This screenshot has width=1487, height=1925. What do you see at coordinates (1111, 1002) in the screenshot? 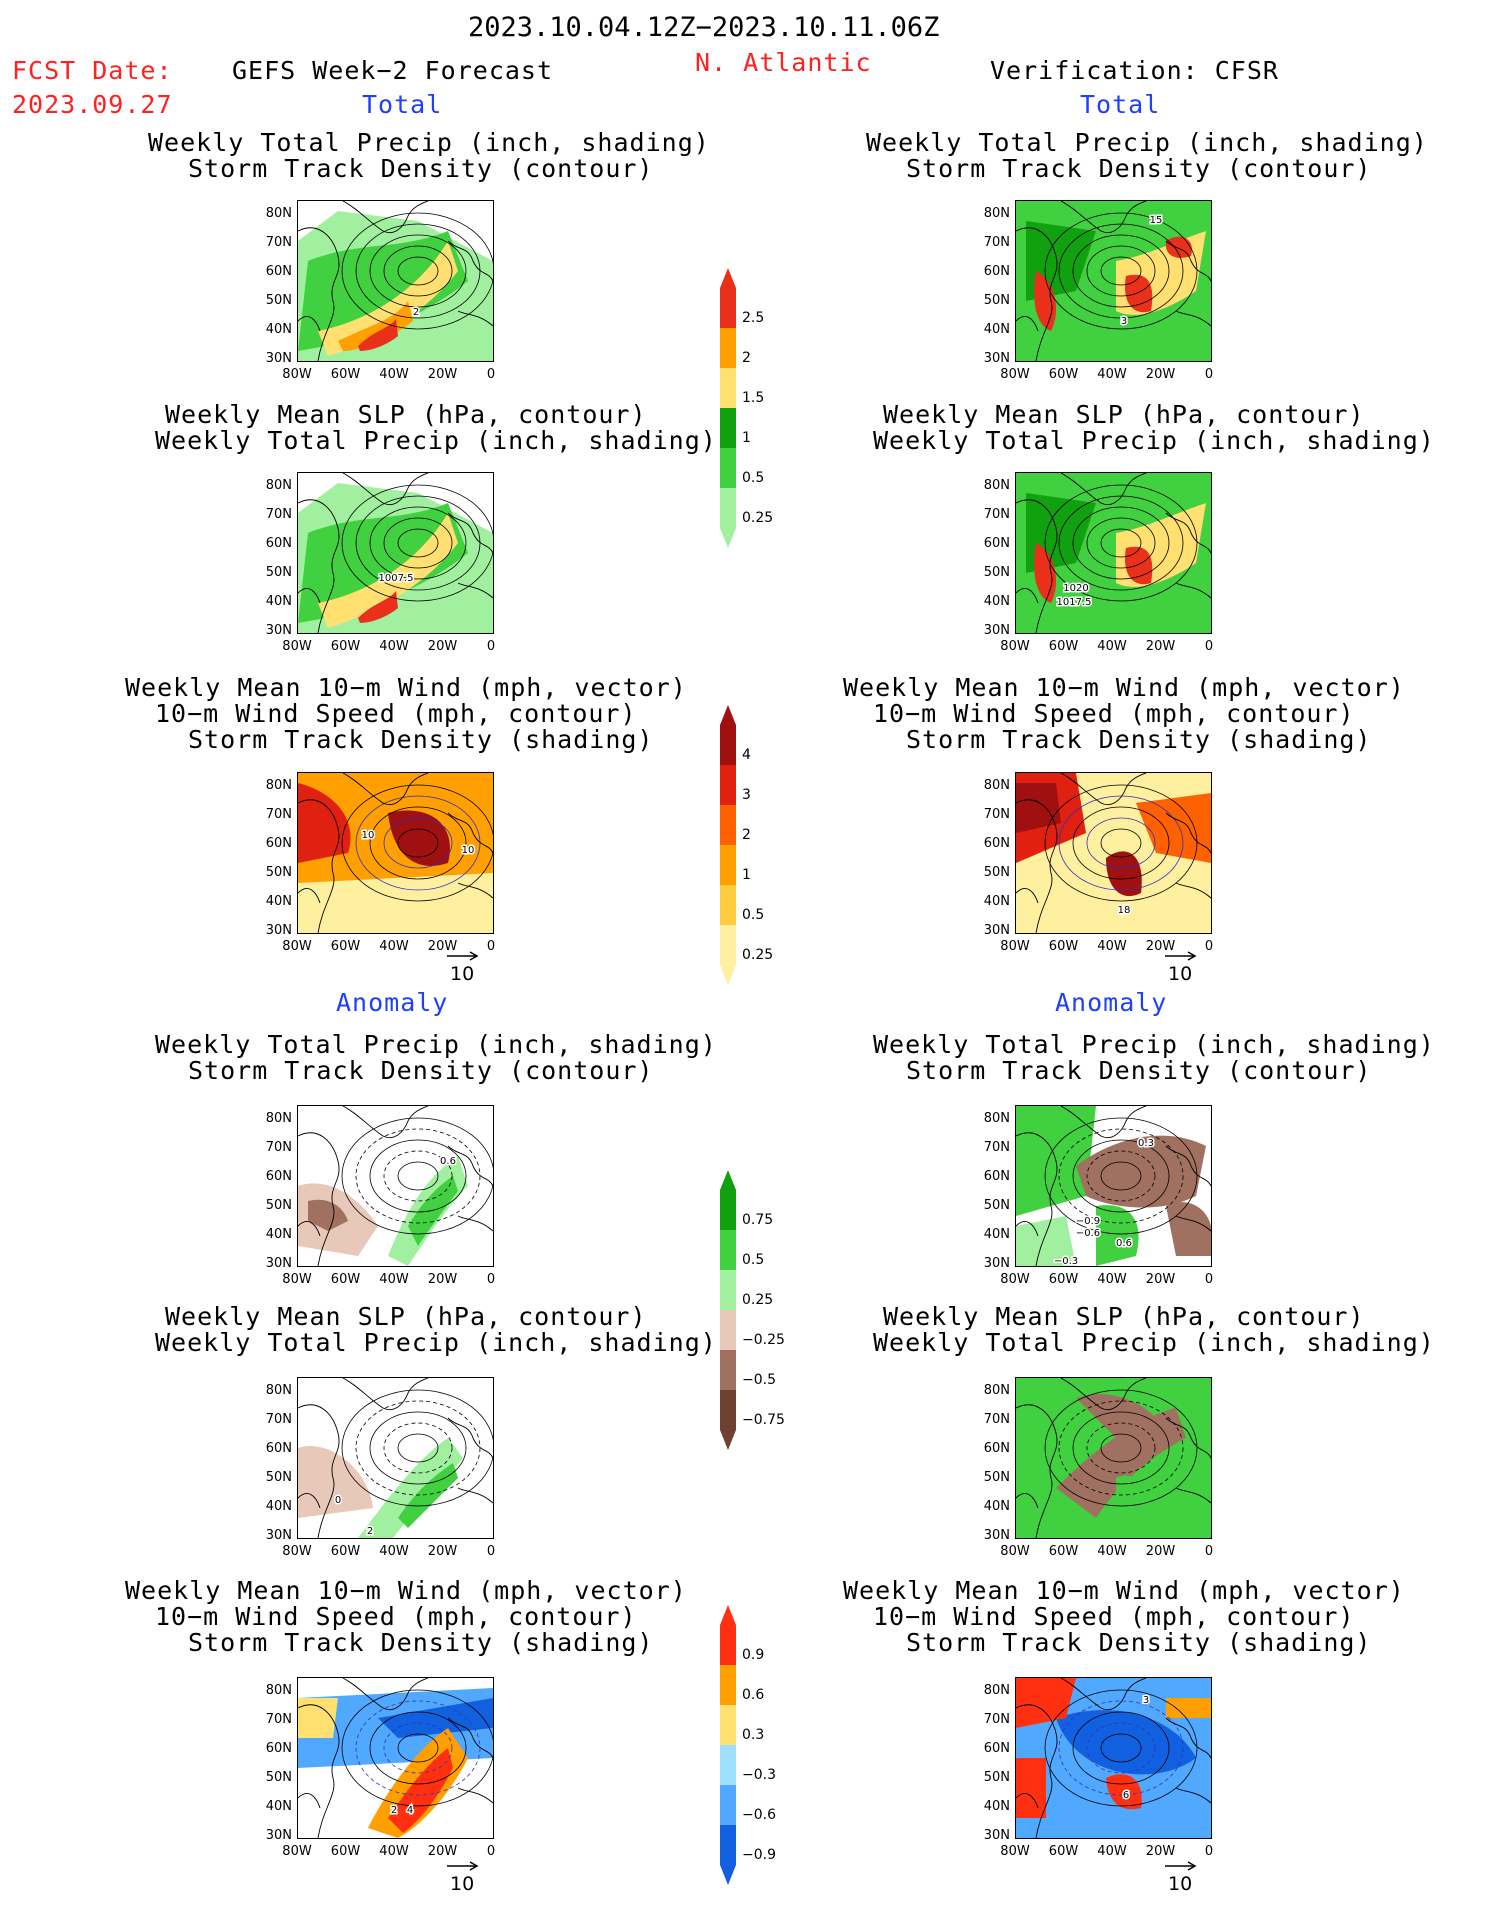
I see `right-anomaly-label: Anomaly` at bounding box center [1111, 1002].